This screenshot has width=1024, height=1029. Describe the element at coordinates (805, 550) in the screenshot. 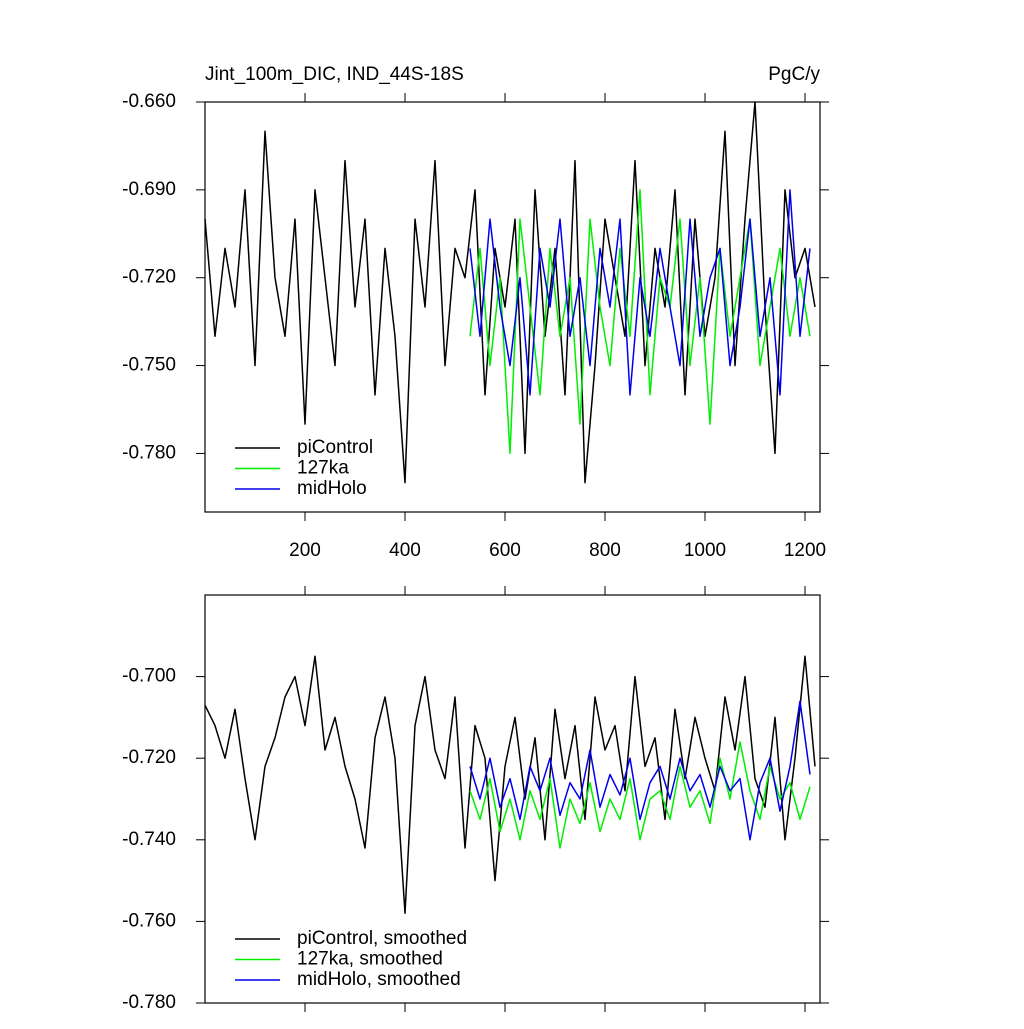

I see `x-tick-label: 1200` at that location.